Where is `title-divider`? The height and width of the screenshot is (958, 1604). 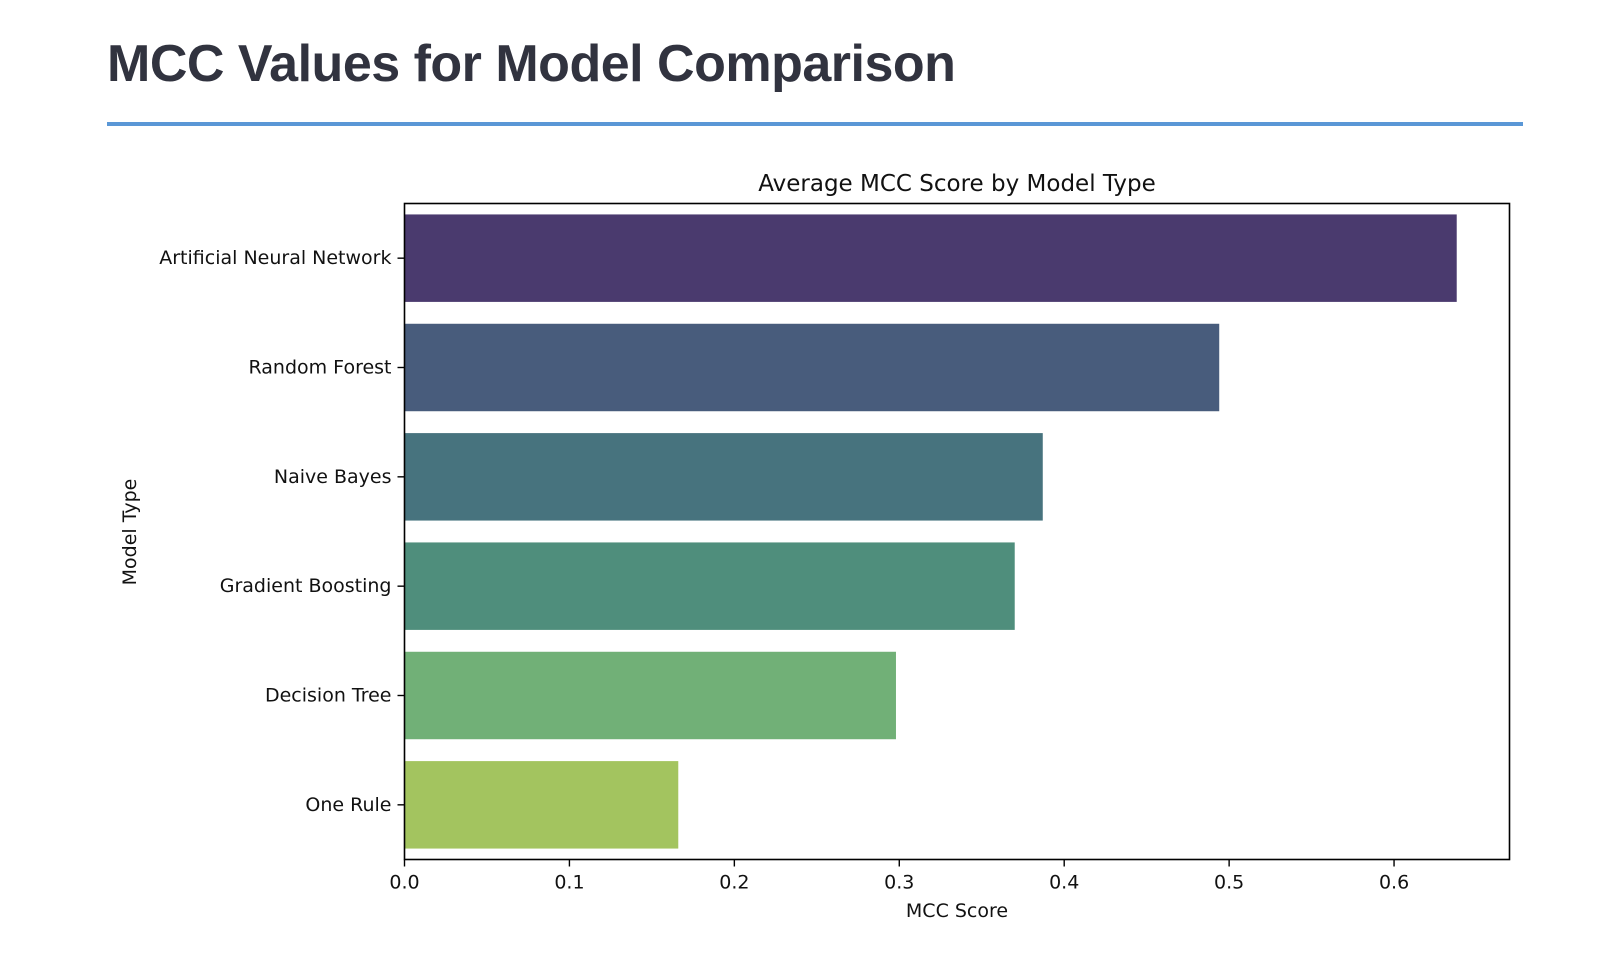
title-divider is located at coordinates (815, 124).